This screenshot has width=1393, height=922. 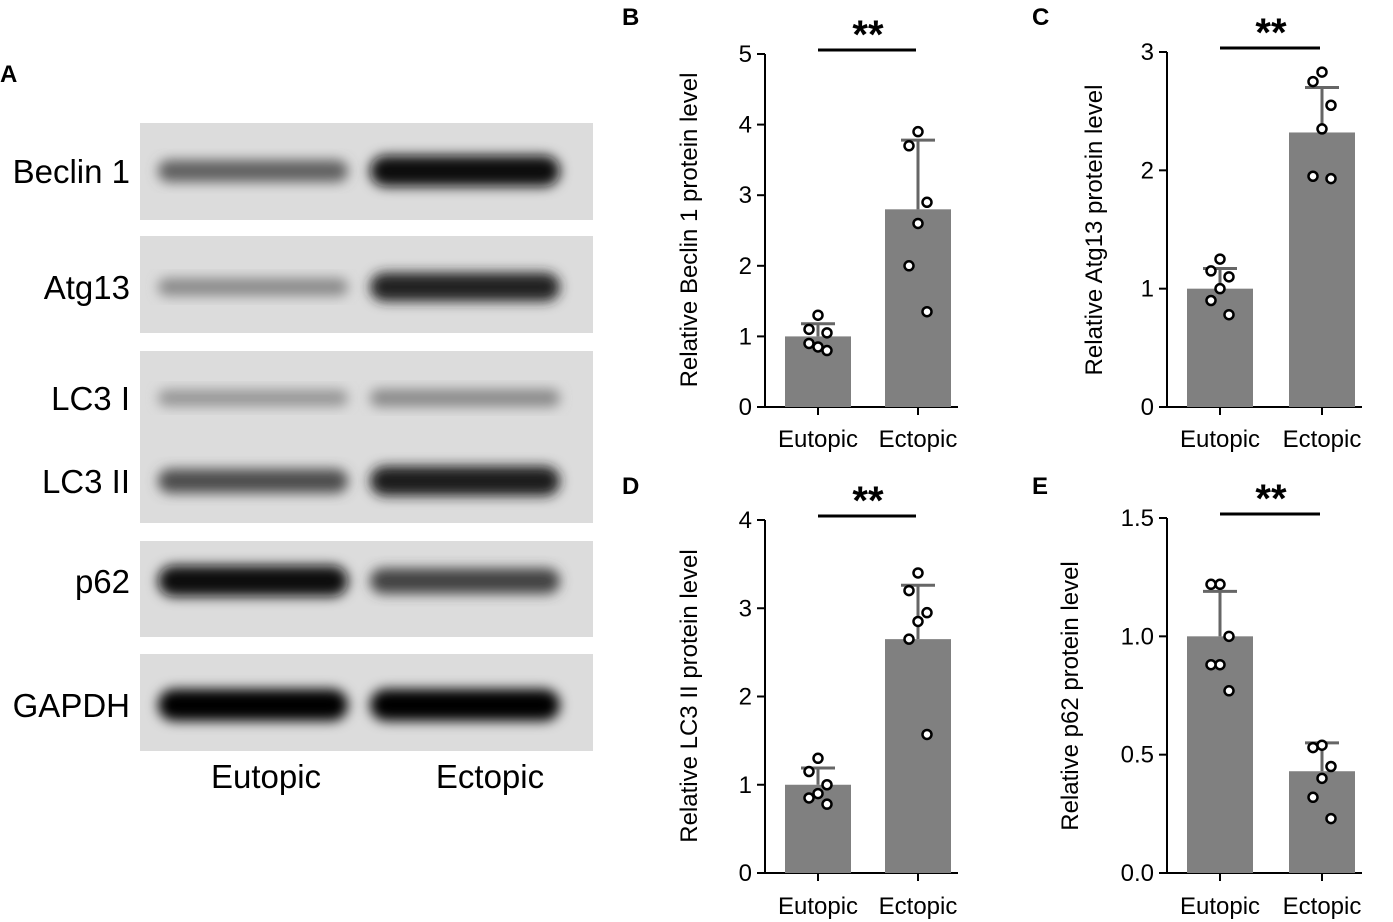 What do you see at coordinates (1040, 17) in the screenshot?
I see `panel-letter: C` at bounding box center [1040, 17].